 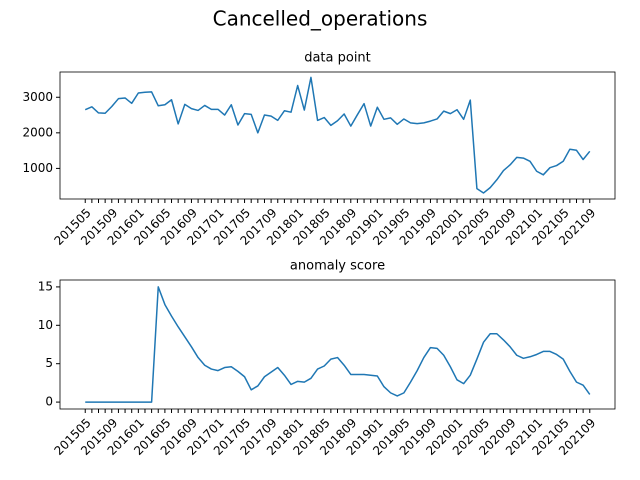 I want to click on y-tick-label: 0, so click(x=49, y=402).